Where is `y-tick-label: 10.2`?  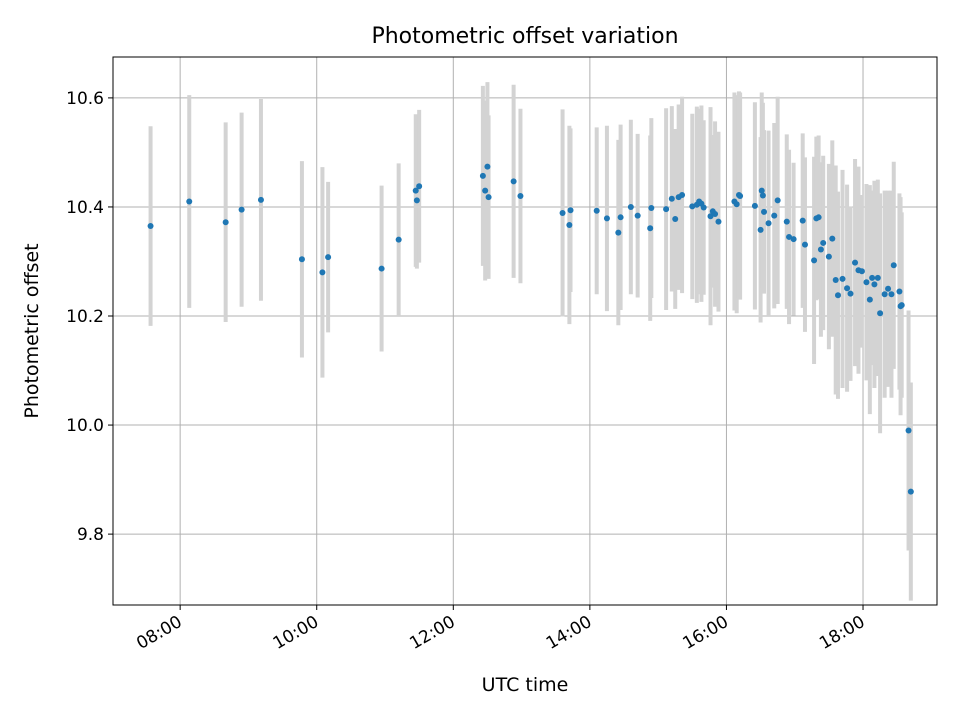 y-tick-label: 10.2 is located at coordinates (85, 317).